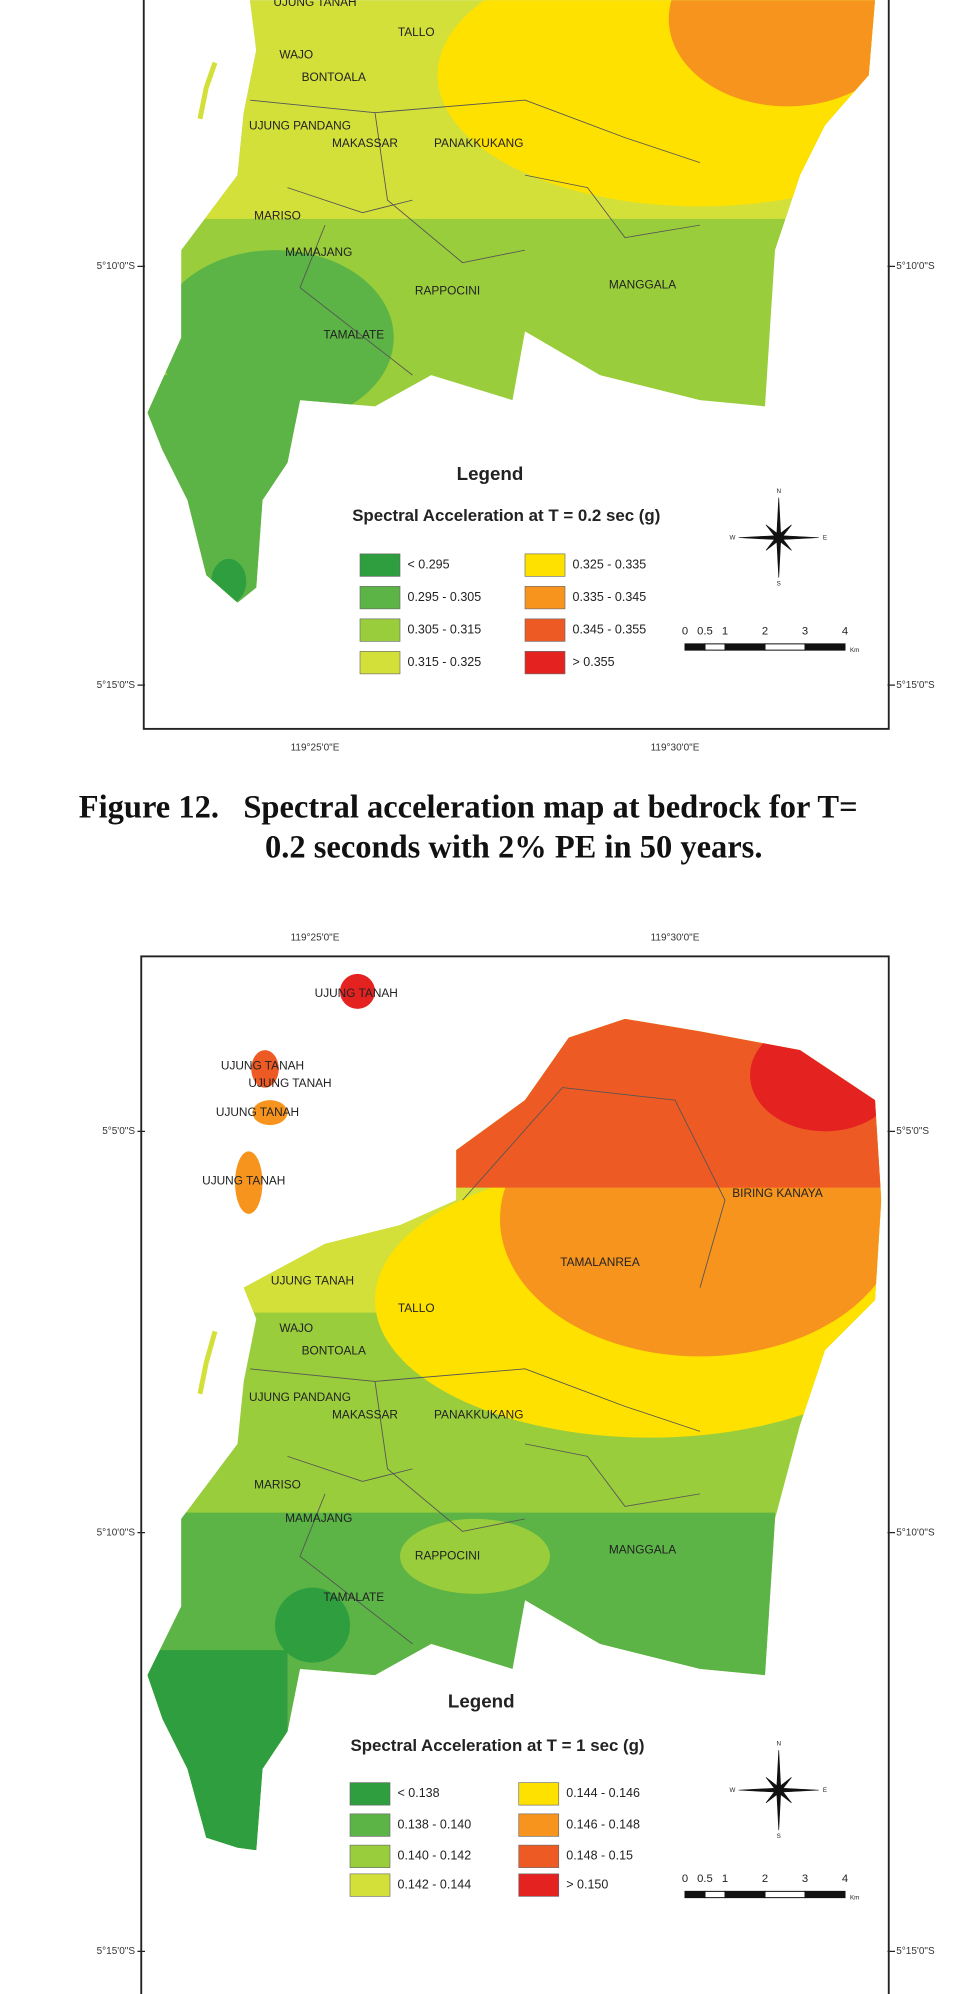 The image size is (980, 1994). Describe the element at coordinates (825, 1790) in the screenshot. I see `compass-letter: E` at that location.